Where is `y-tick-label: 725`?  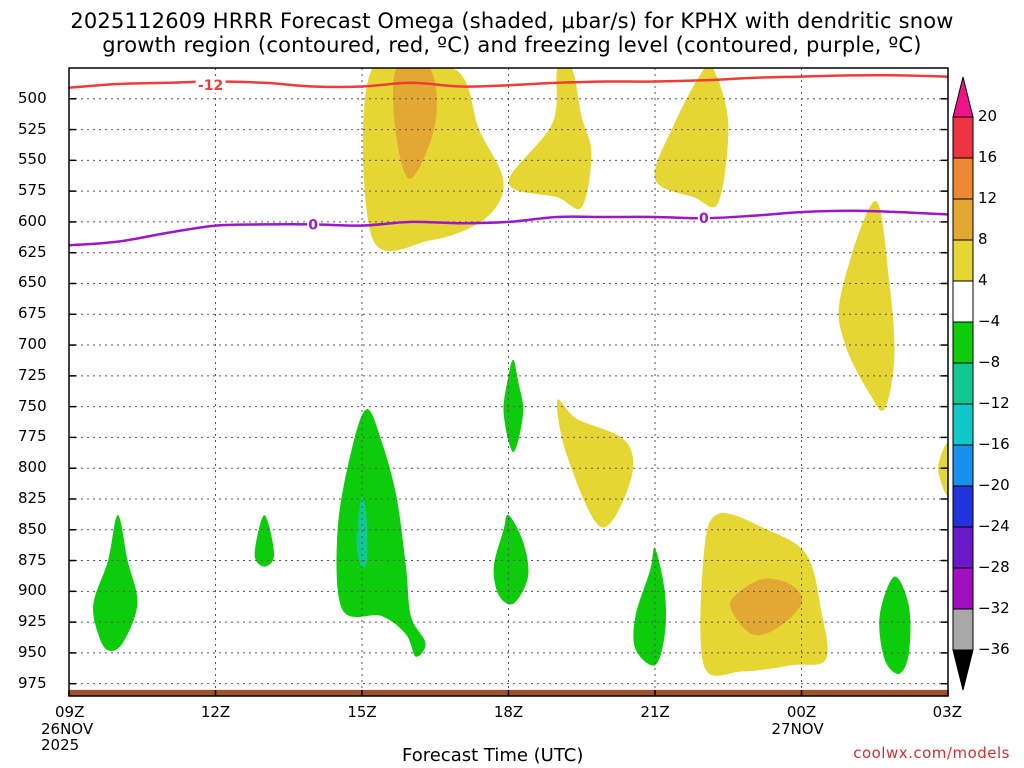
y-tick-label: 725 is located at coordinates (32, 374).